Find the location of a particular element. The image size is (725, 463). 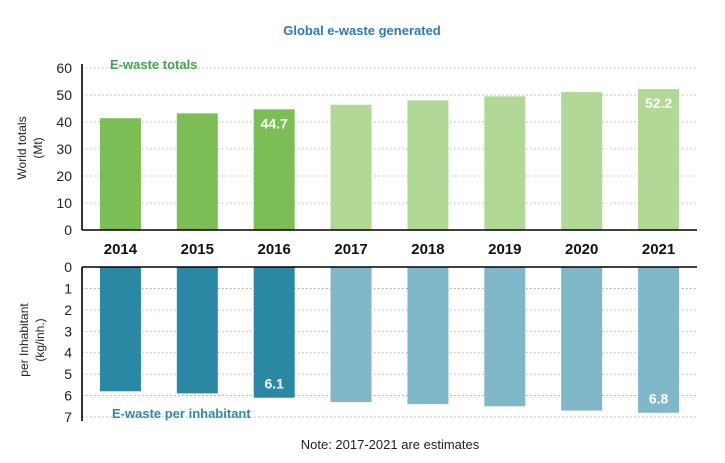

x-category-label: 2019 is located at coordinates (504, 249).